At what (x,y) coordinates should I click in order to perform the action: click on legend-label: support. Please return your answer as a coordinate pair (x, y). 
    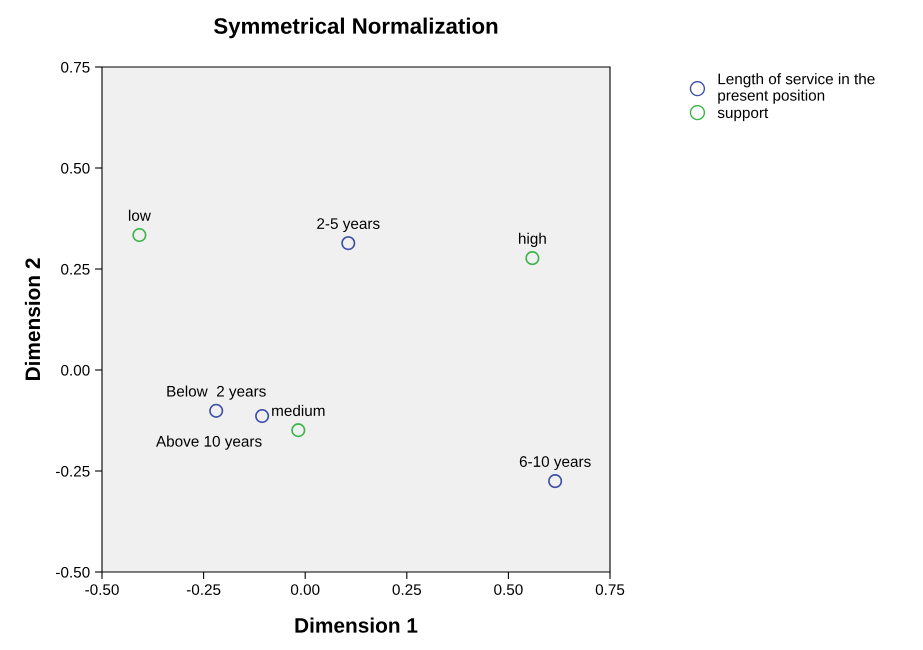
    Looking at the image, I should click on (743, 115).